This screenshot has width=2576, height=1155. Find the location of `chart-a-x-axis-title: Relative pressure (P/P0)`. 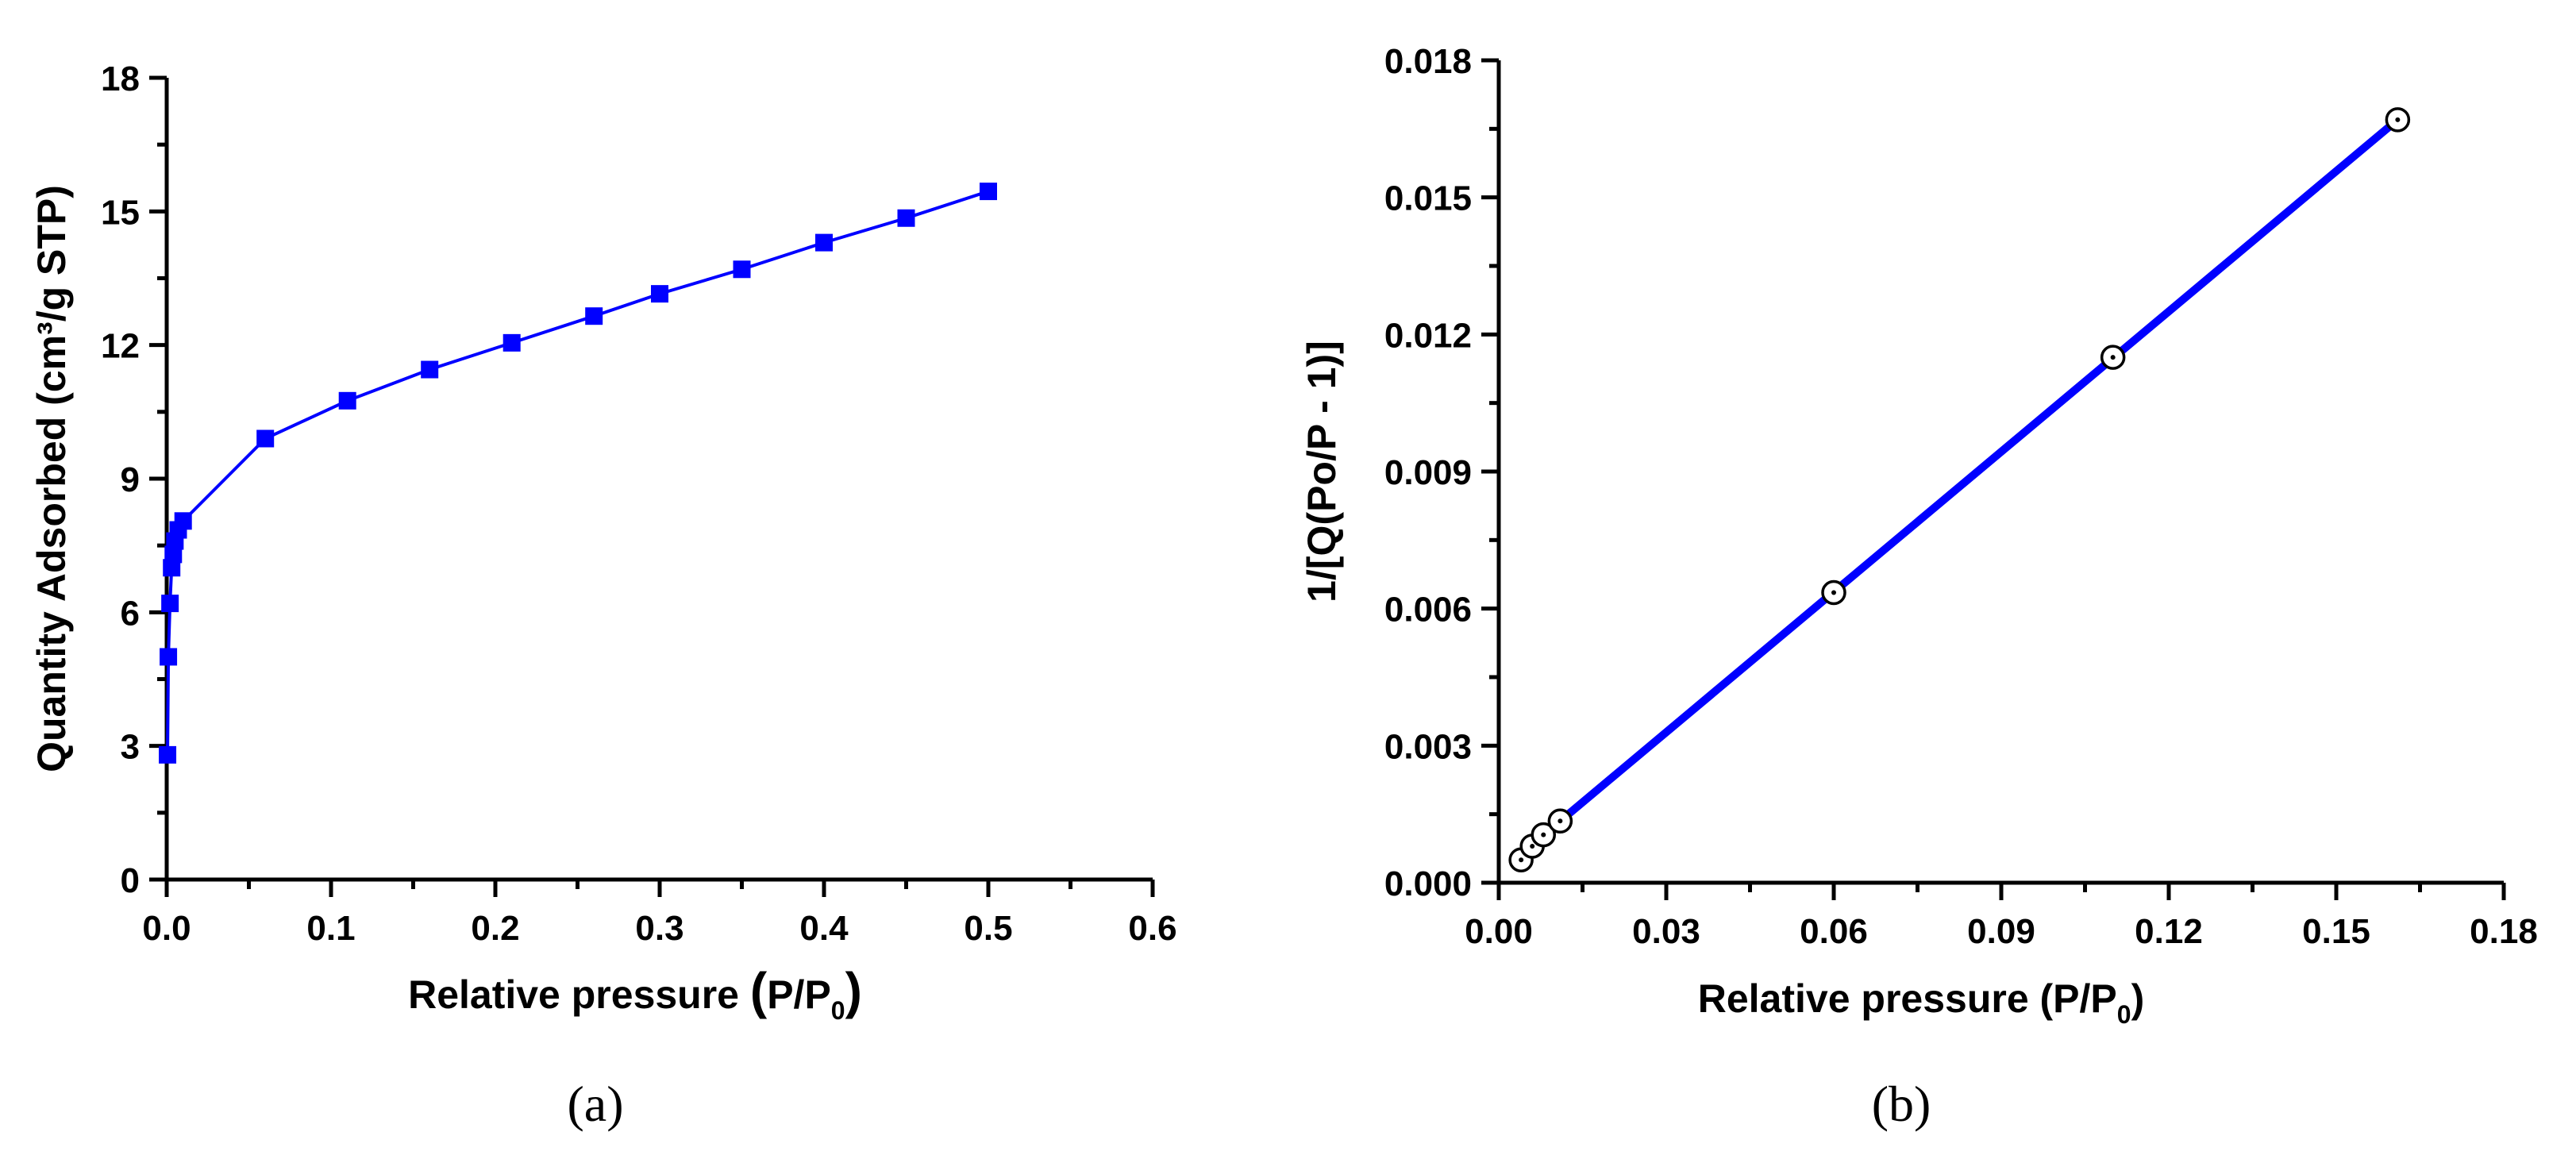

chart-a-x-axis-title: Relative pressure (P/P0) is located at coordinates (635, 993).